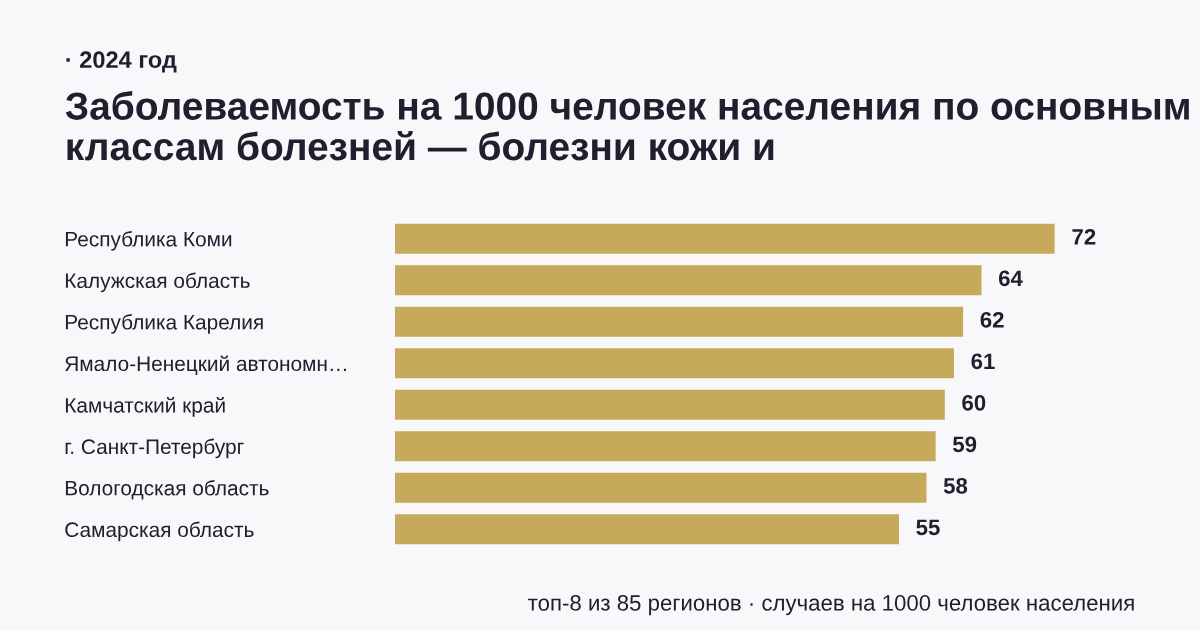 Image resolution: width=1200 pixels, height=630 pixels. I want to click on y-tick-label: Республика Карелия, so click(164, 324).